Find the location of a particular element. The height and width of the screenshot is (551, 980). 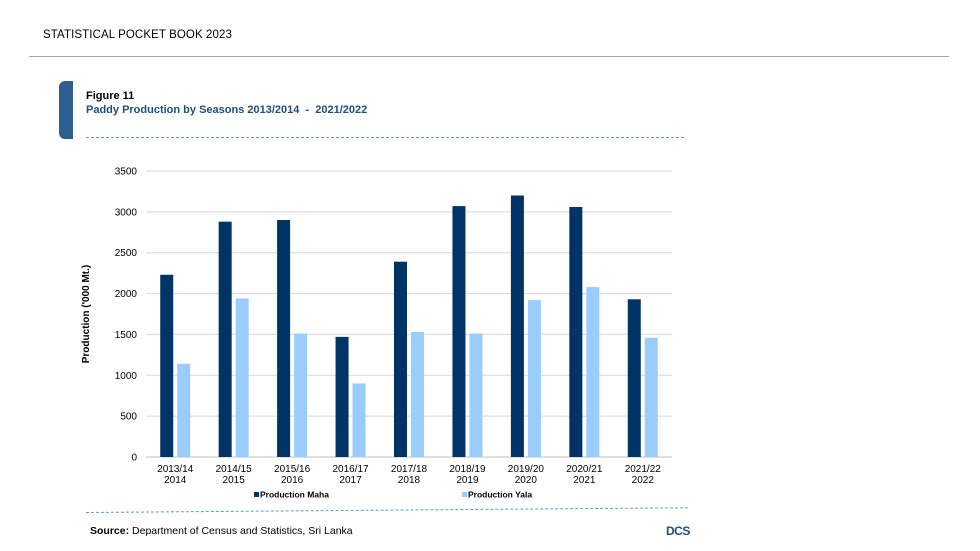

legend-label: Production Maha is located at coordinates (294, 495).